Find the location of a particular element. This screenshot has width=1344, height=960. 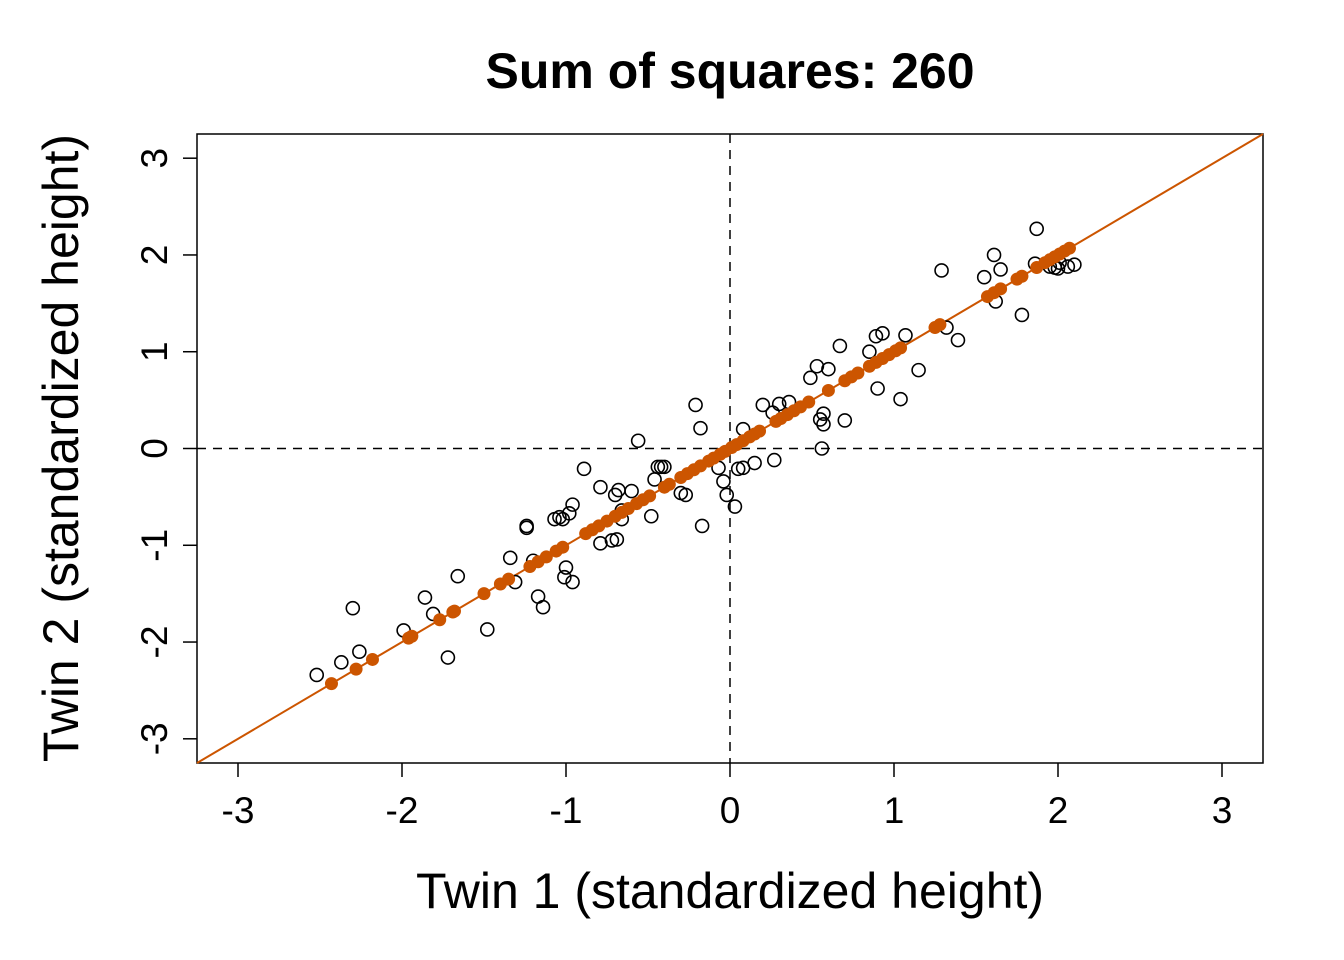

x-axis-label: Twin 1 (standardized height) is located at coordinates (730, 891).